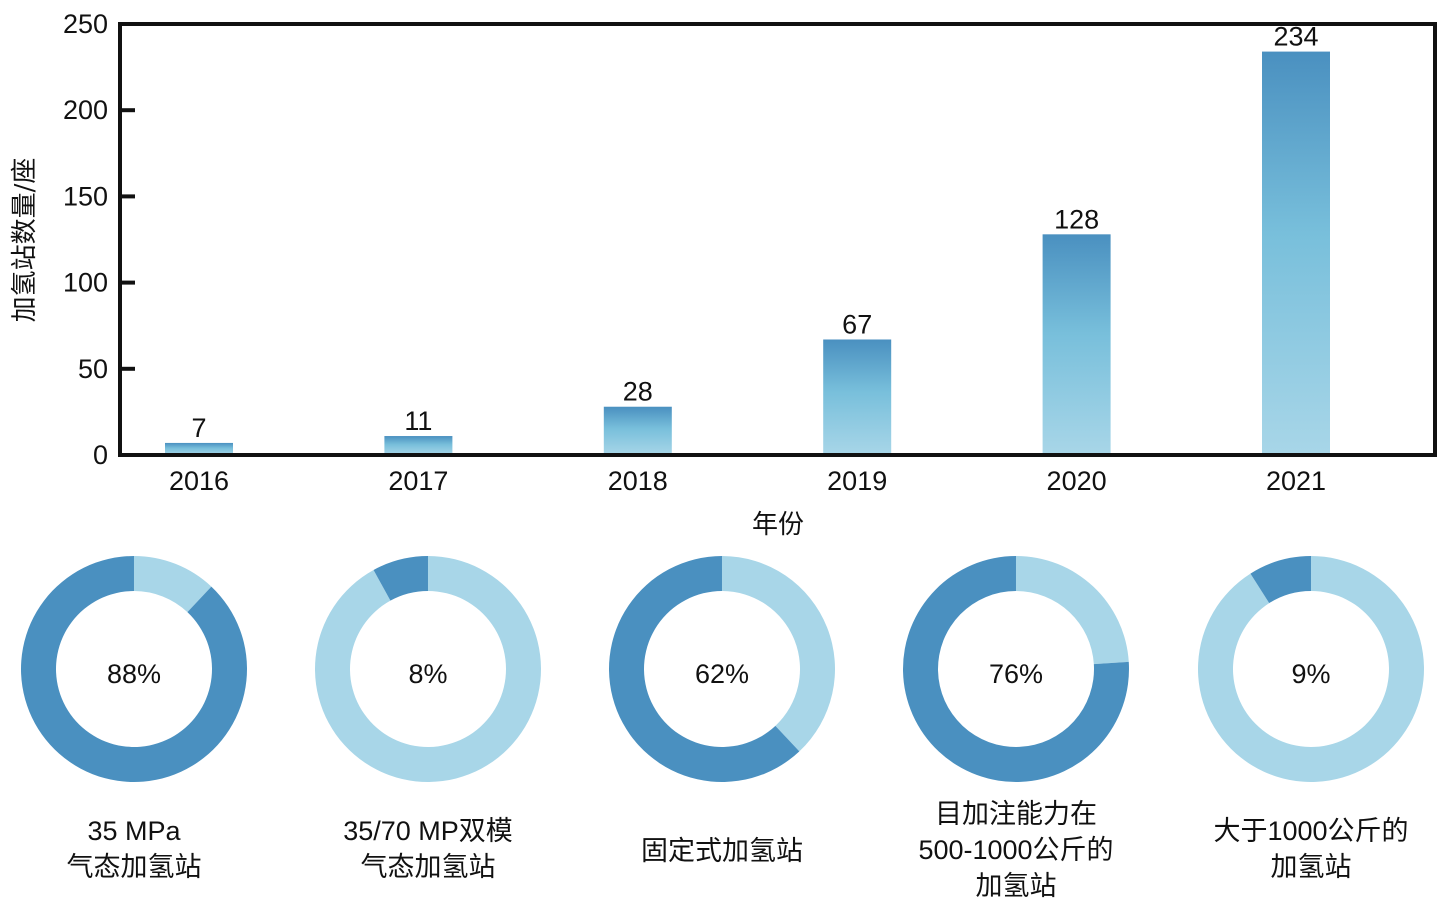 The width and height of the screenshot is (1447, 906). I want to click on x-axis: 2016 2017 2018 2019 2020 2021, so click(747, 481).